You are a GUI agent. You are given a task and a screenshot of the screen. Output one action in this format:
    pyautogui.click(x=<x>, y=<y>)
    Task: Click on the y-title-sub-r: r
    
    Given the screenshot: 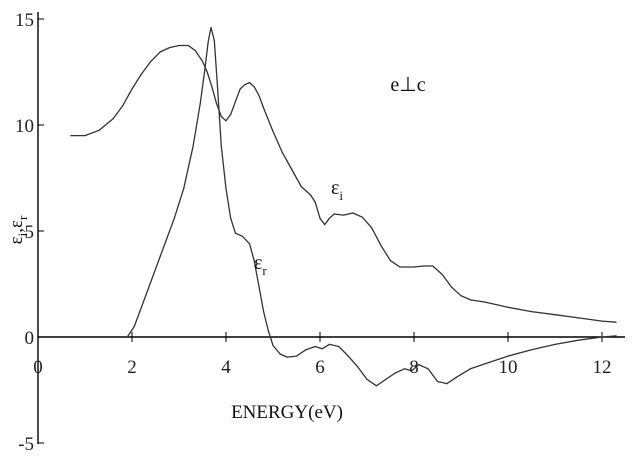 What is the action you would take?
    pyautogui.click(x=22, y=217)
    